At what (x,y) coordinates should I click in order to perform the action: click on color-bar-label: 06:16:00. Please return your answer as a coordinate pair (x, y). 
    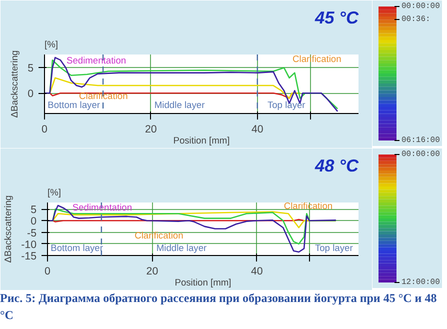
    Looking at the image, I should click on (421, 140).